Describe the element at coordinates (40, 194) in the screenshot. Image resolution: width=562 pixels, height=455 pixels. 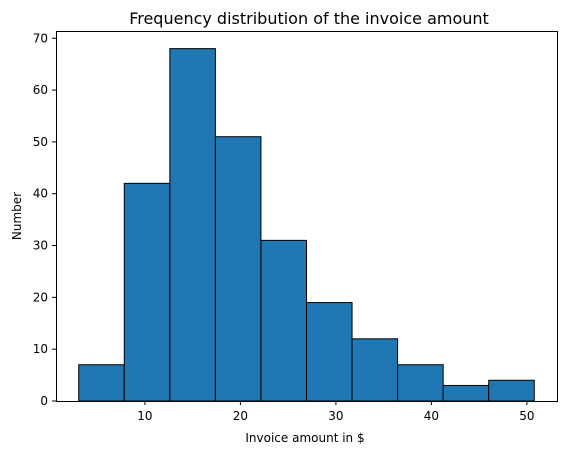
I see `y-tick-label: 40` at that location.